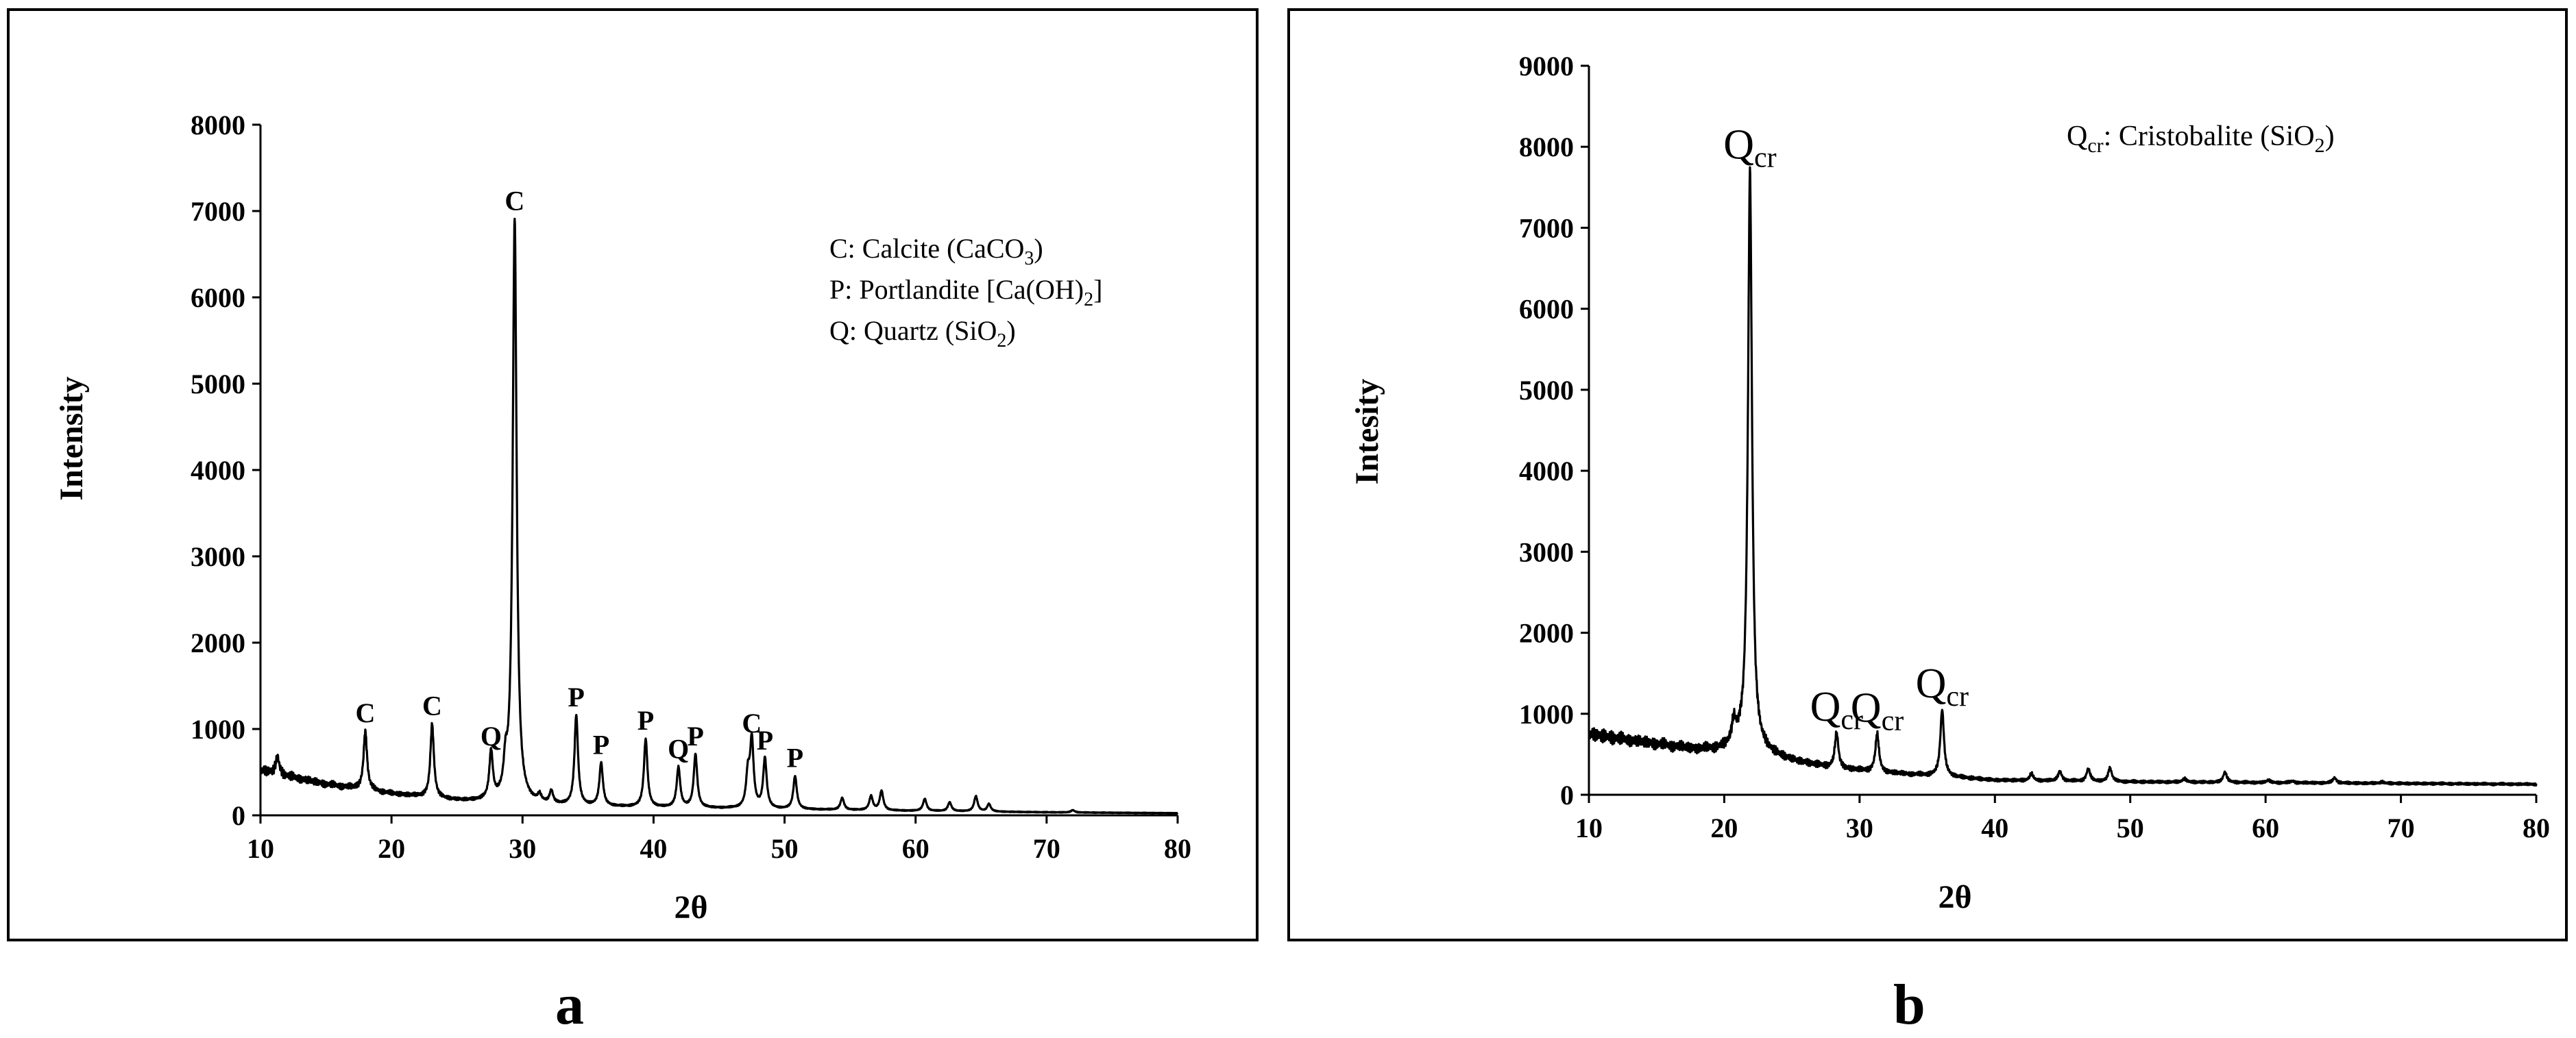 The height and width of the screenshot is (1038, 2576). I want to click on panel-b-xlabel: 2θ, so click(1954, 897).